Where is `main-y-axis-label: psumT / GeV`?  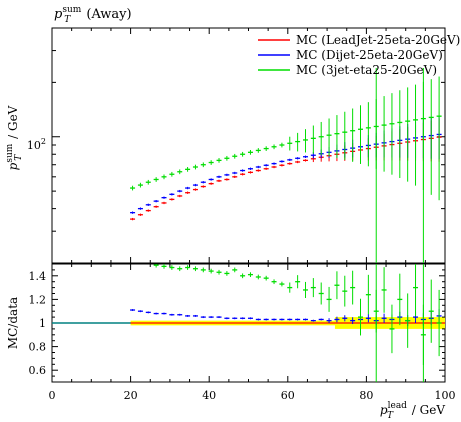
main-y-axis-label: psumT / GeV is located at coordinates (14, 137).